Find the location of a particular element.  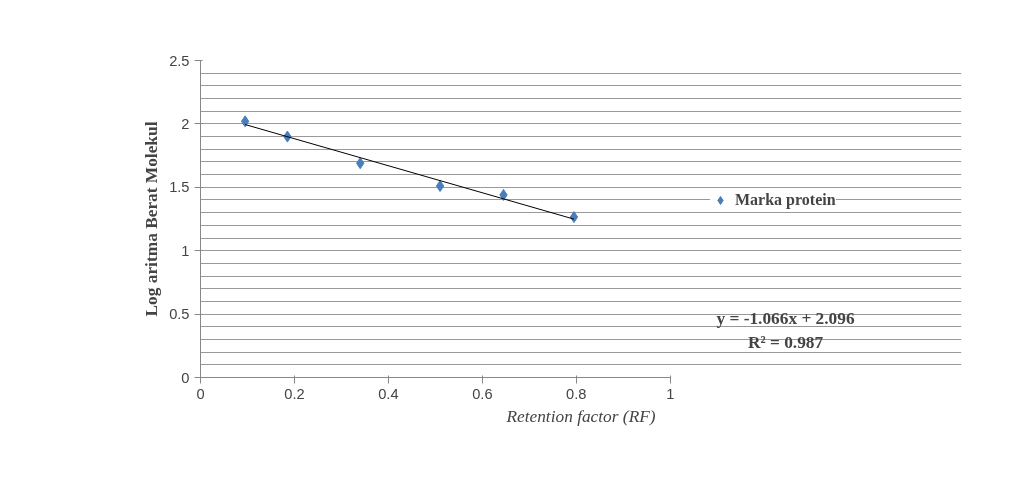

x-tick-label: 0.8 is located at coordinates (576, 393).